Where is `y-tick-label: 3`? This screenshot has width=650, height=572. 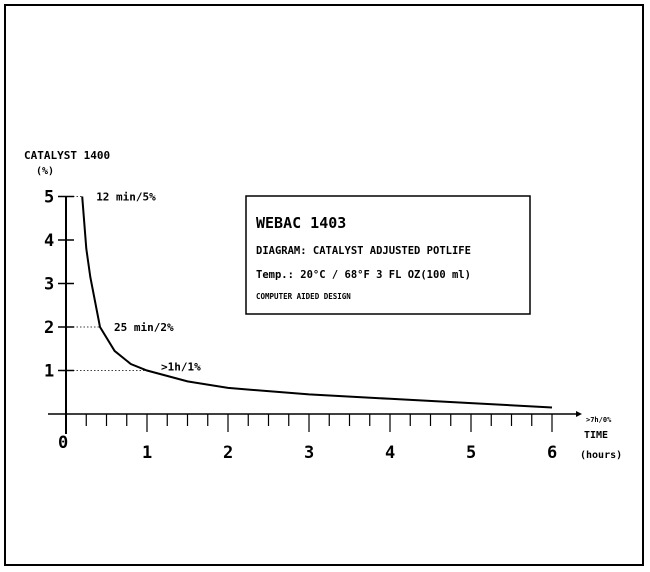
y-tick-label: 3 is located at coordinates (49, 285).